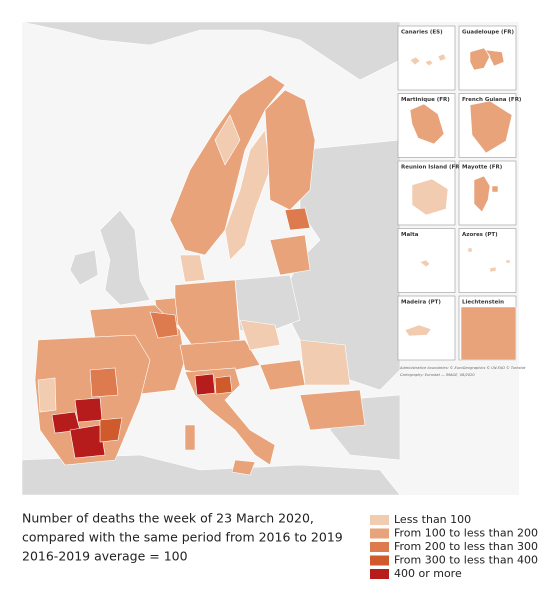 The width and height of the screenshot is (540, 601). I want to click on legend-label: From 300 to less than 400, so click(466, 560).